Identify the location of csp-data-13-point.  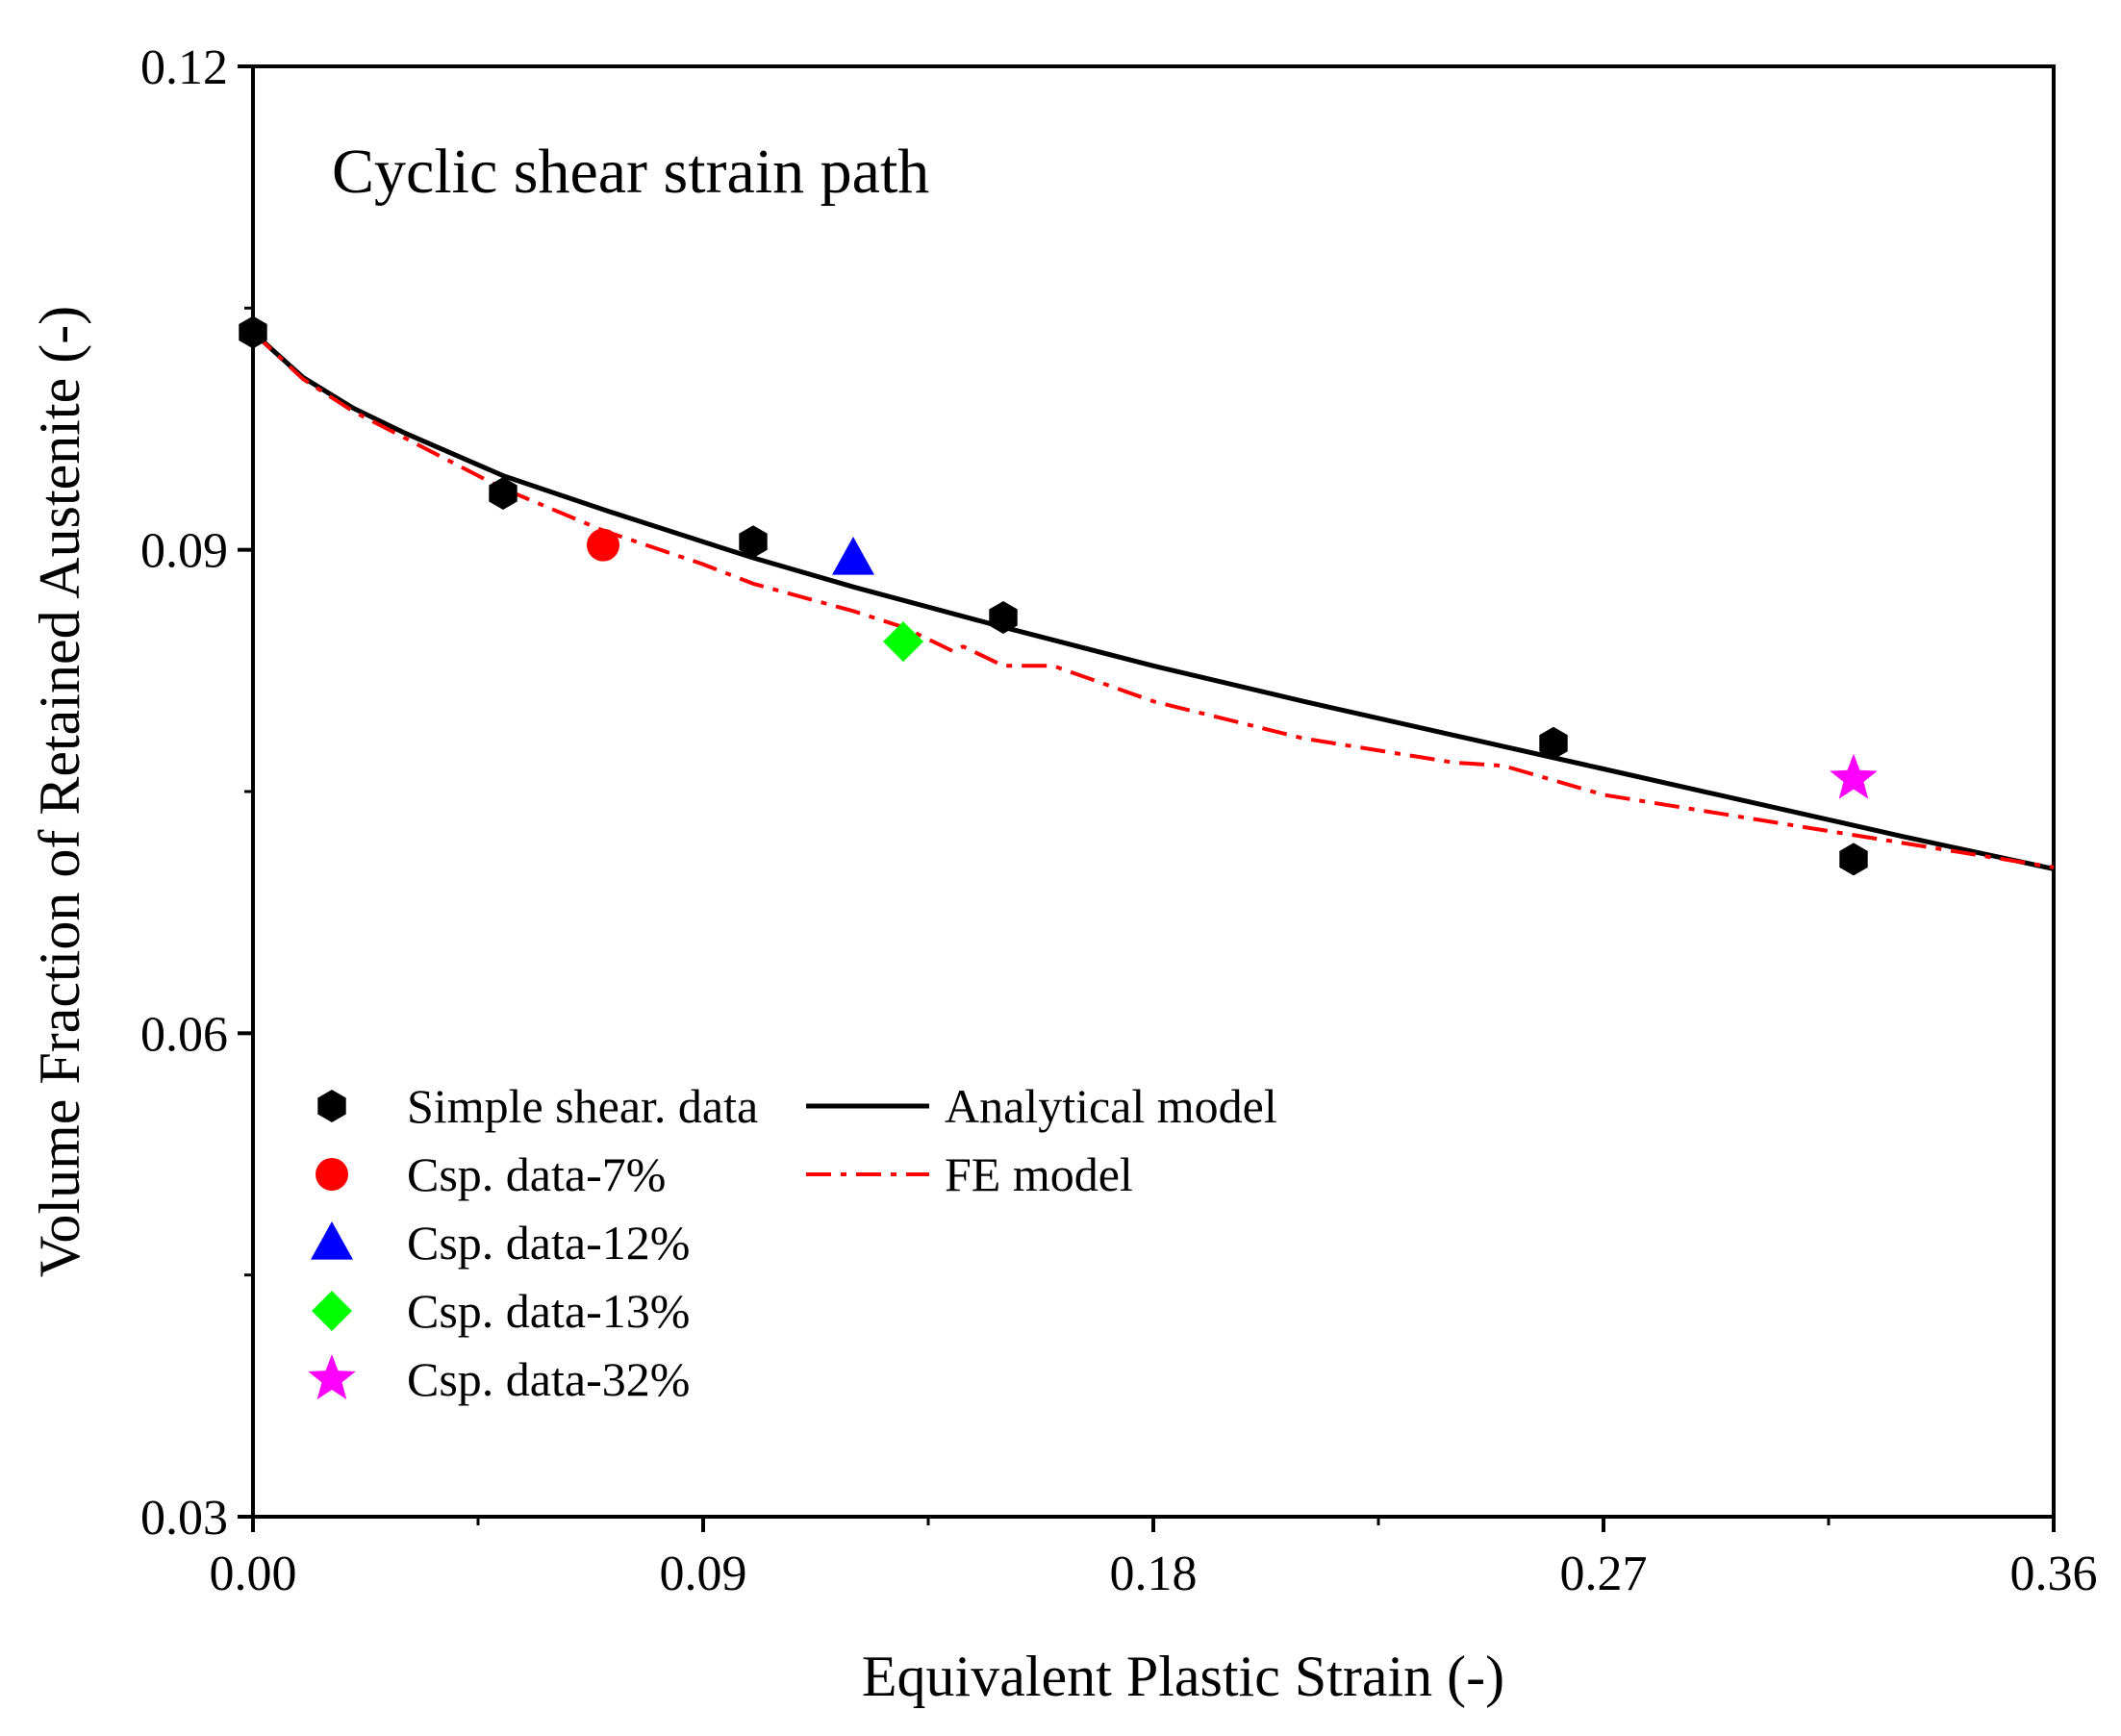
(903, 642).